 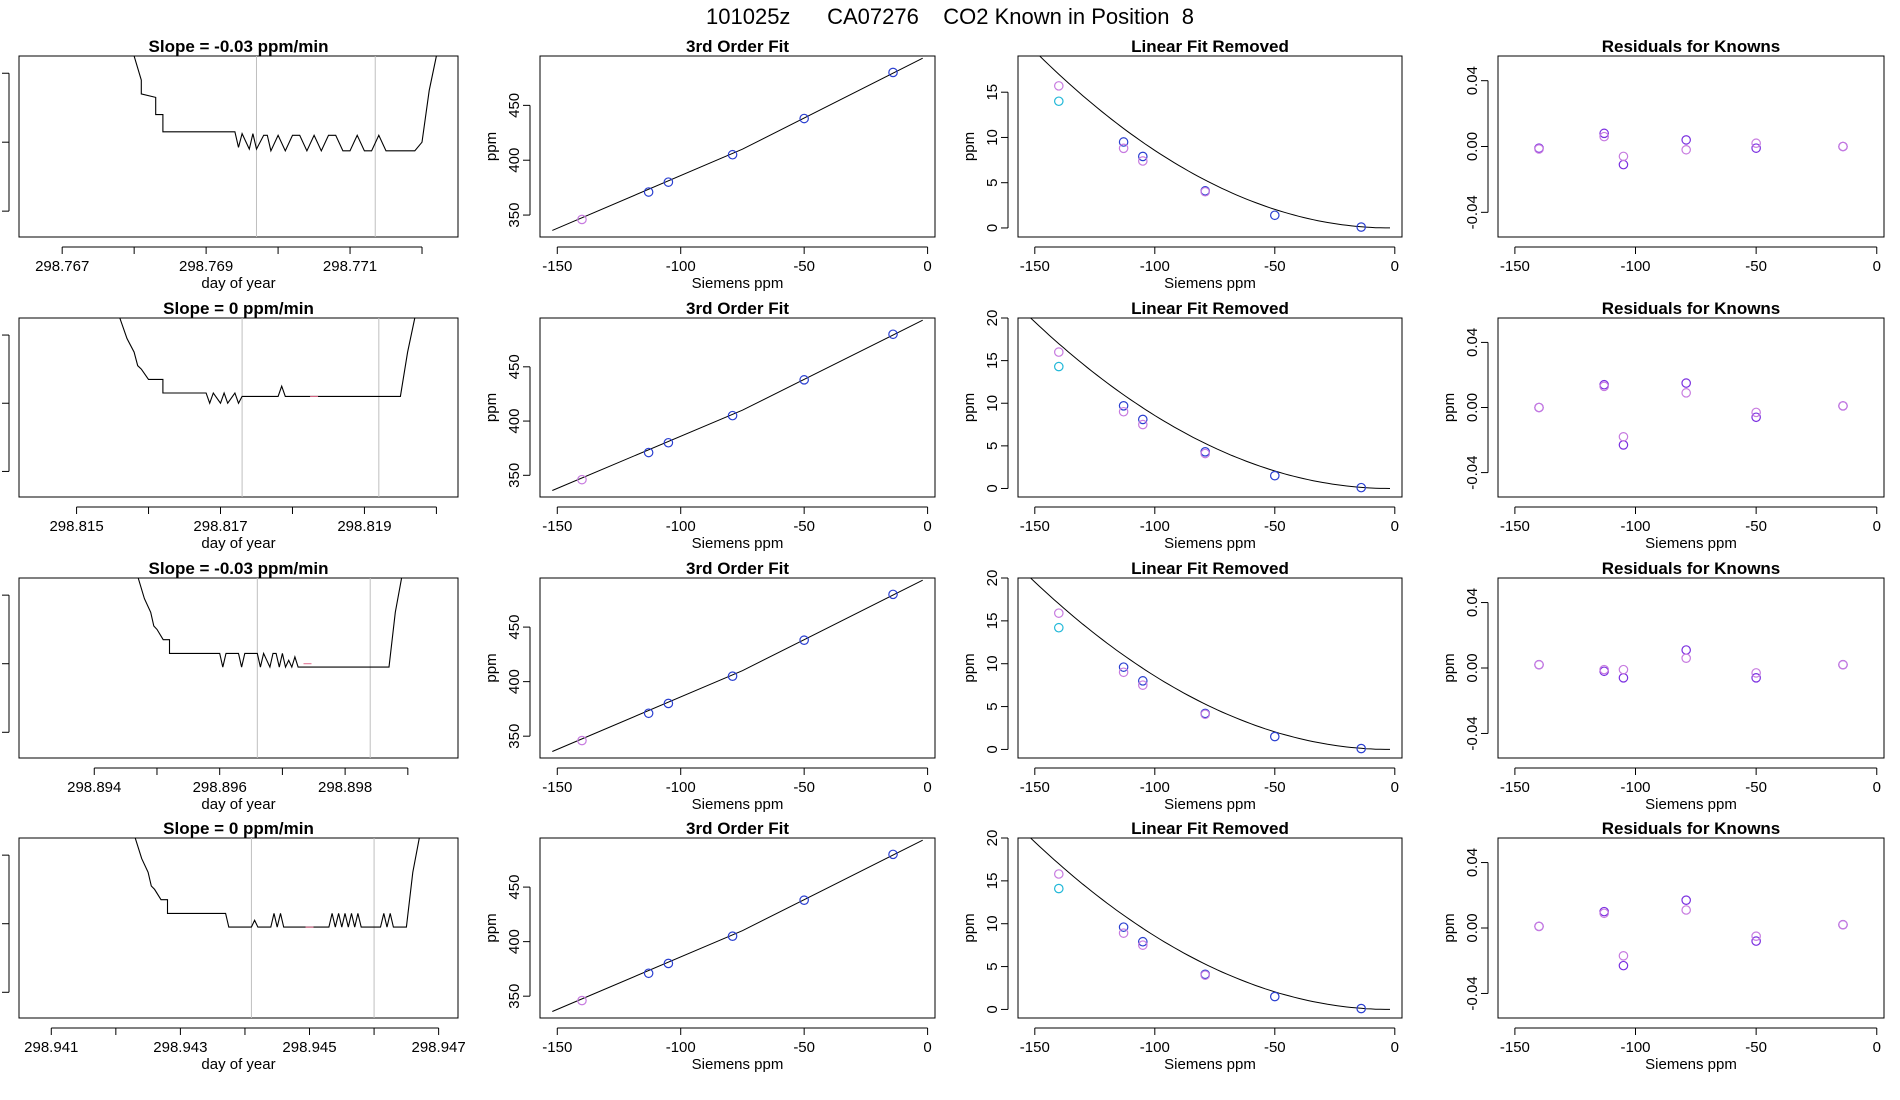 I want to click on x-tick-label: 298.947, so click(x=439, y=1047).